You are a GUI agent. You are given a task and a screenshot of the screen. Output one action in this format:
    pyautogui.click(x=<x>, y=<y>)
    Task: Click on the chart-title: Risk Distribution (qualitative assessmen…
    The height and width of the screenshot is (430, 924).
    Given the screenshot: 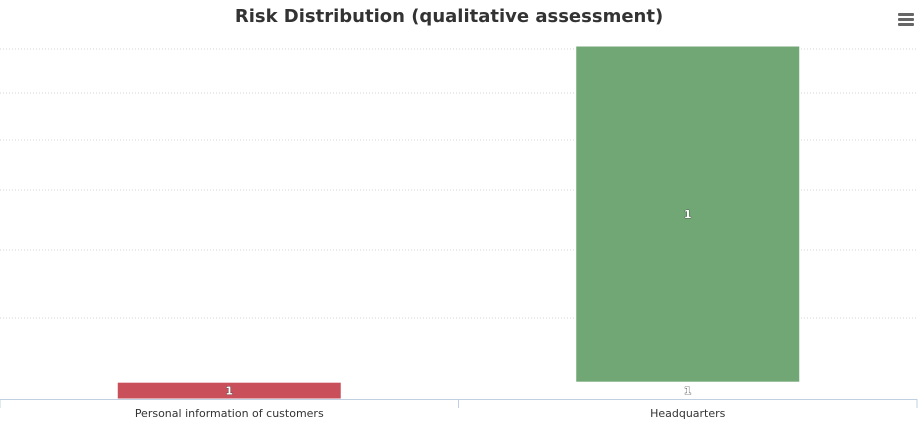 What is the action you would take?
    pyautogui.click(x=449, y=16)
    